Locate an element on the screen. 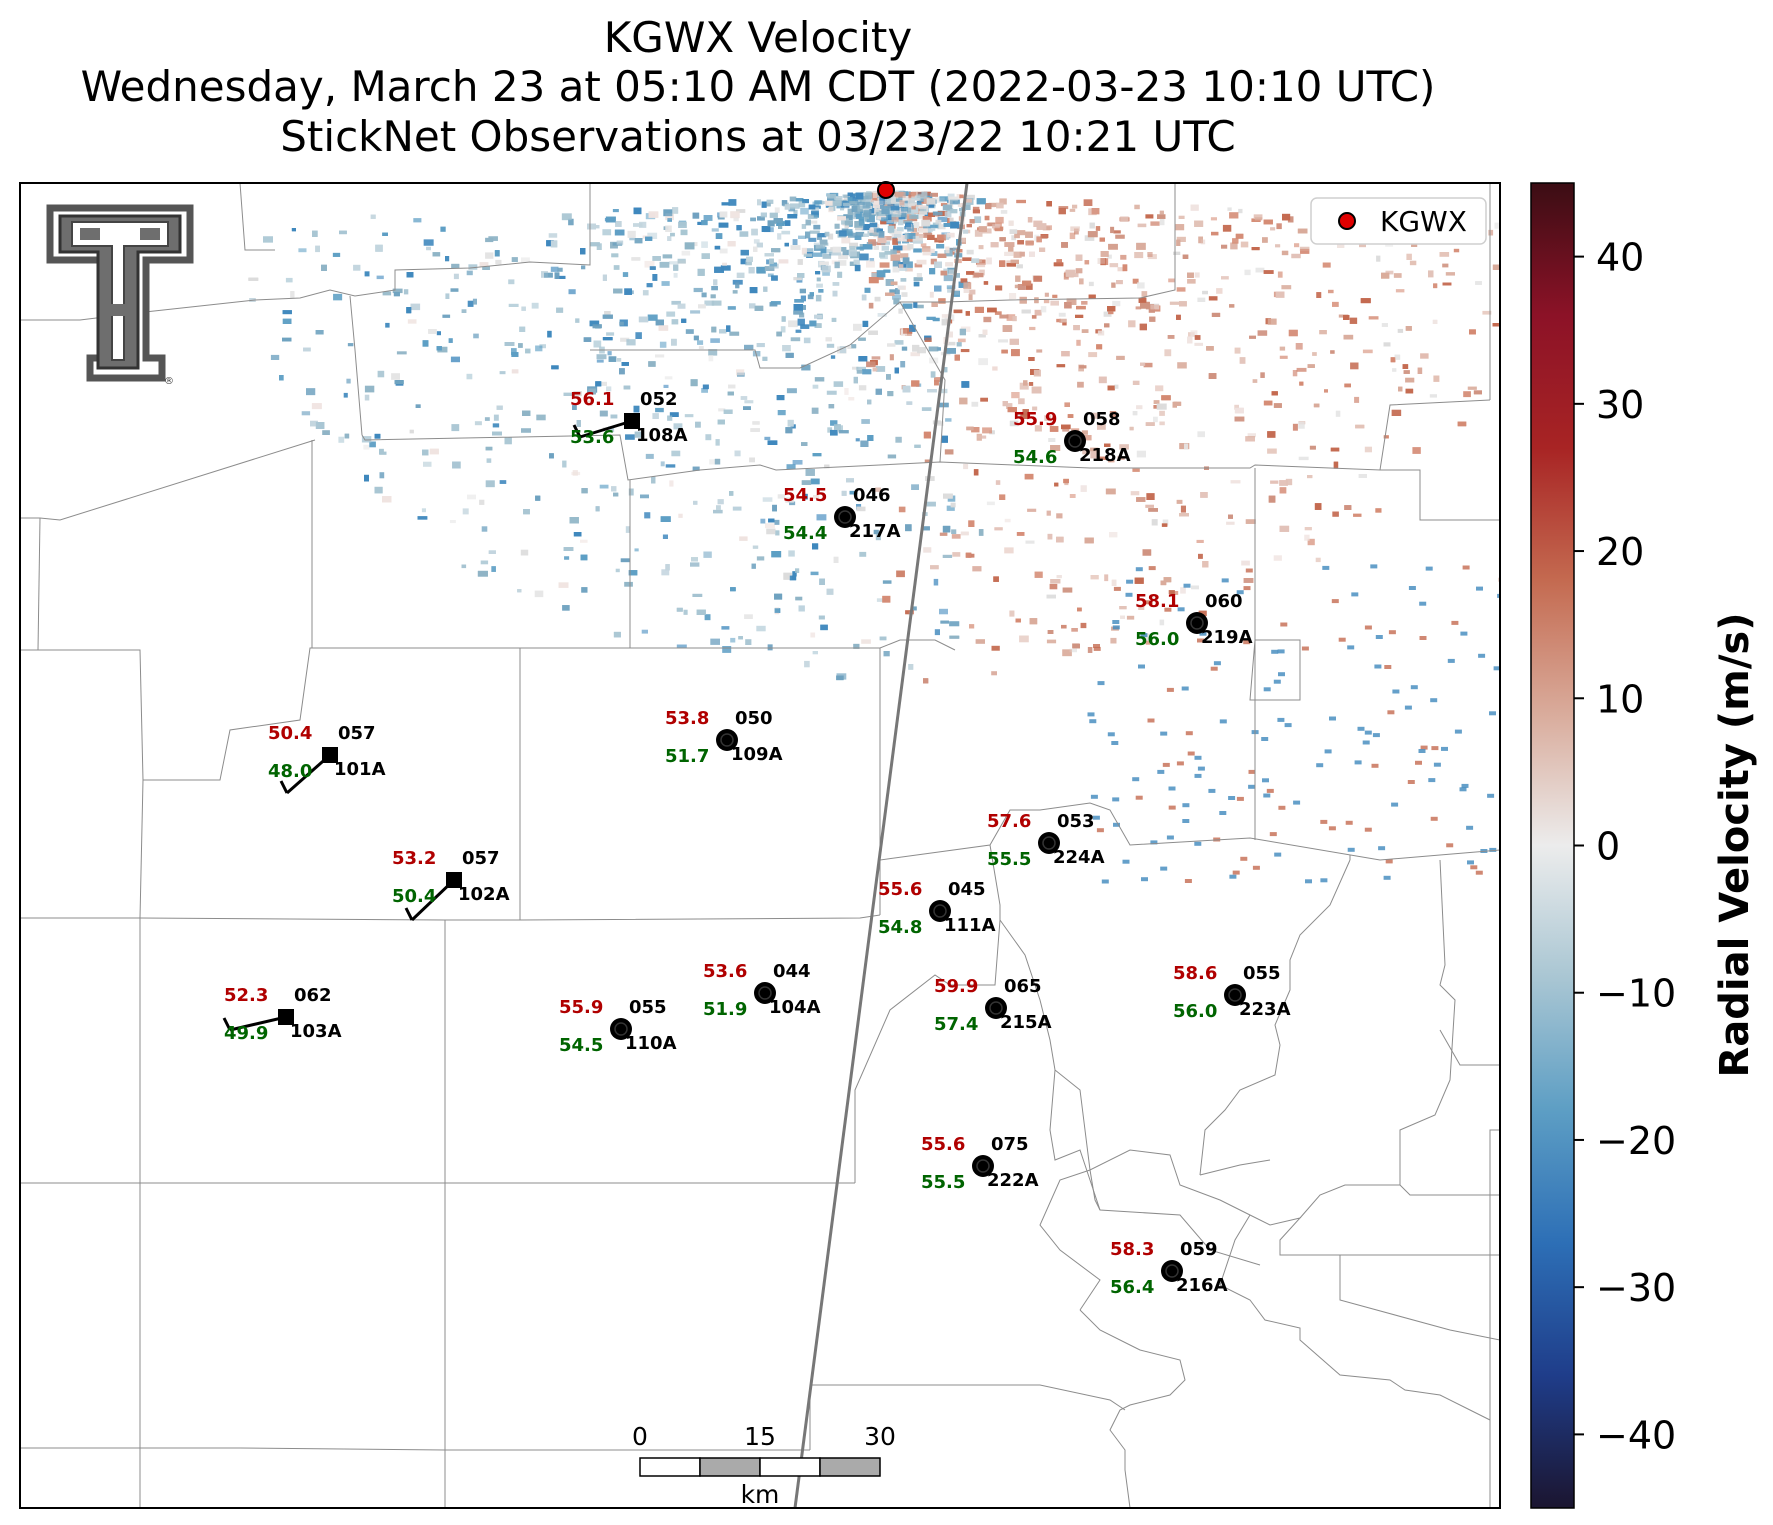 This screenshot has width=1773, height=1525. station-216A: 58.3 059 56.4 216A is located at coordinates (1169, 1268).